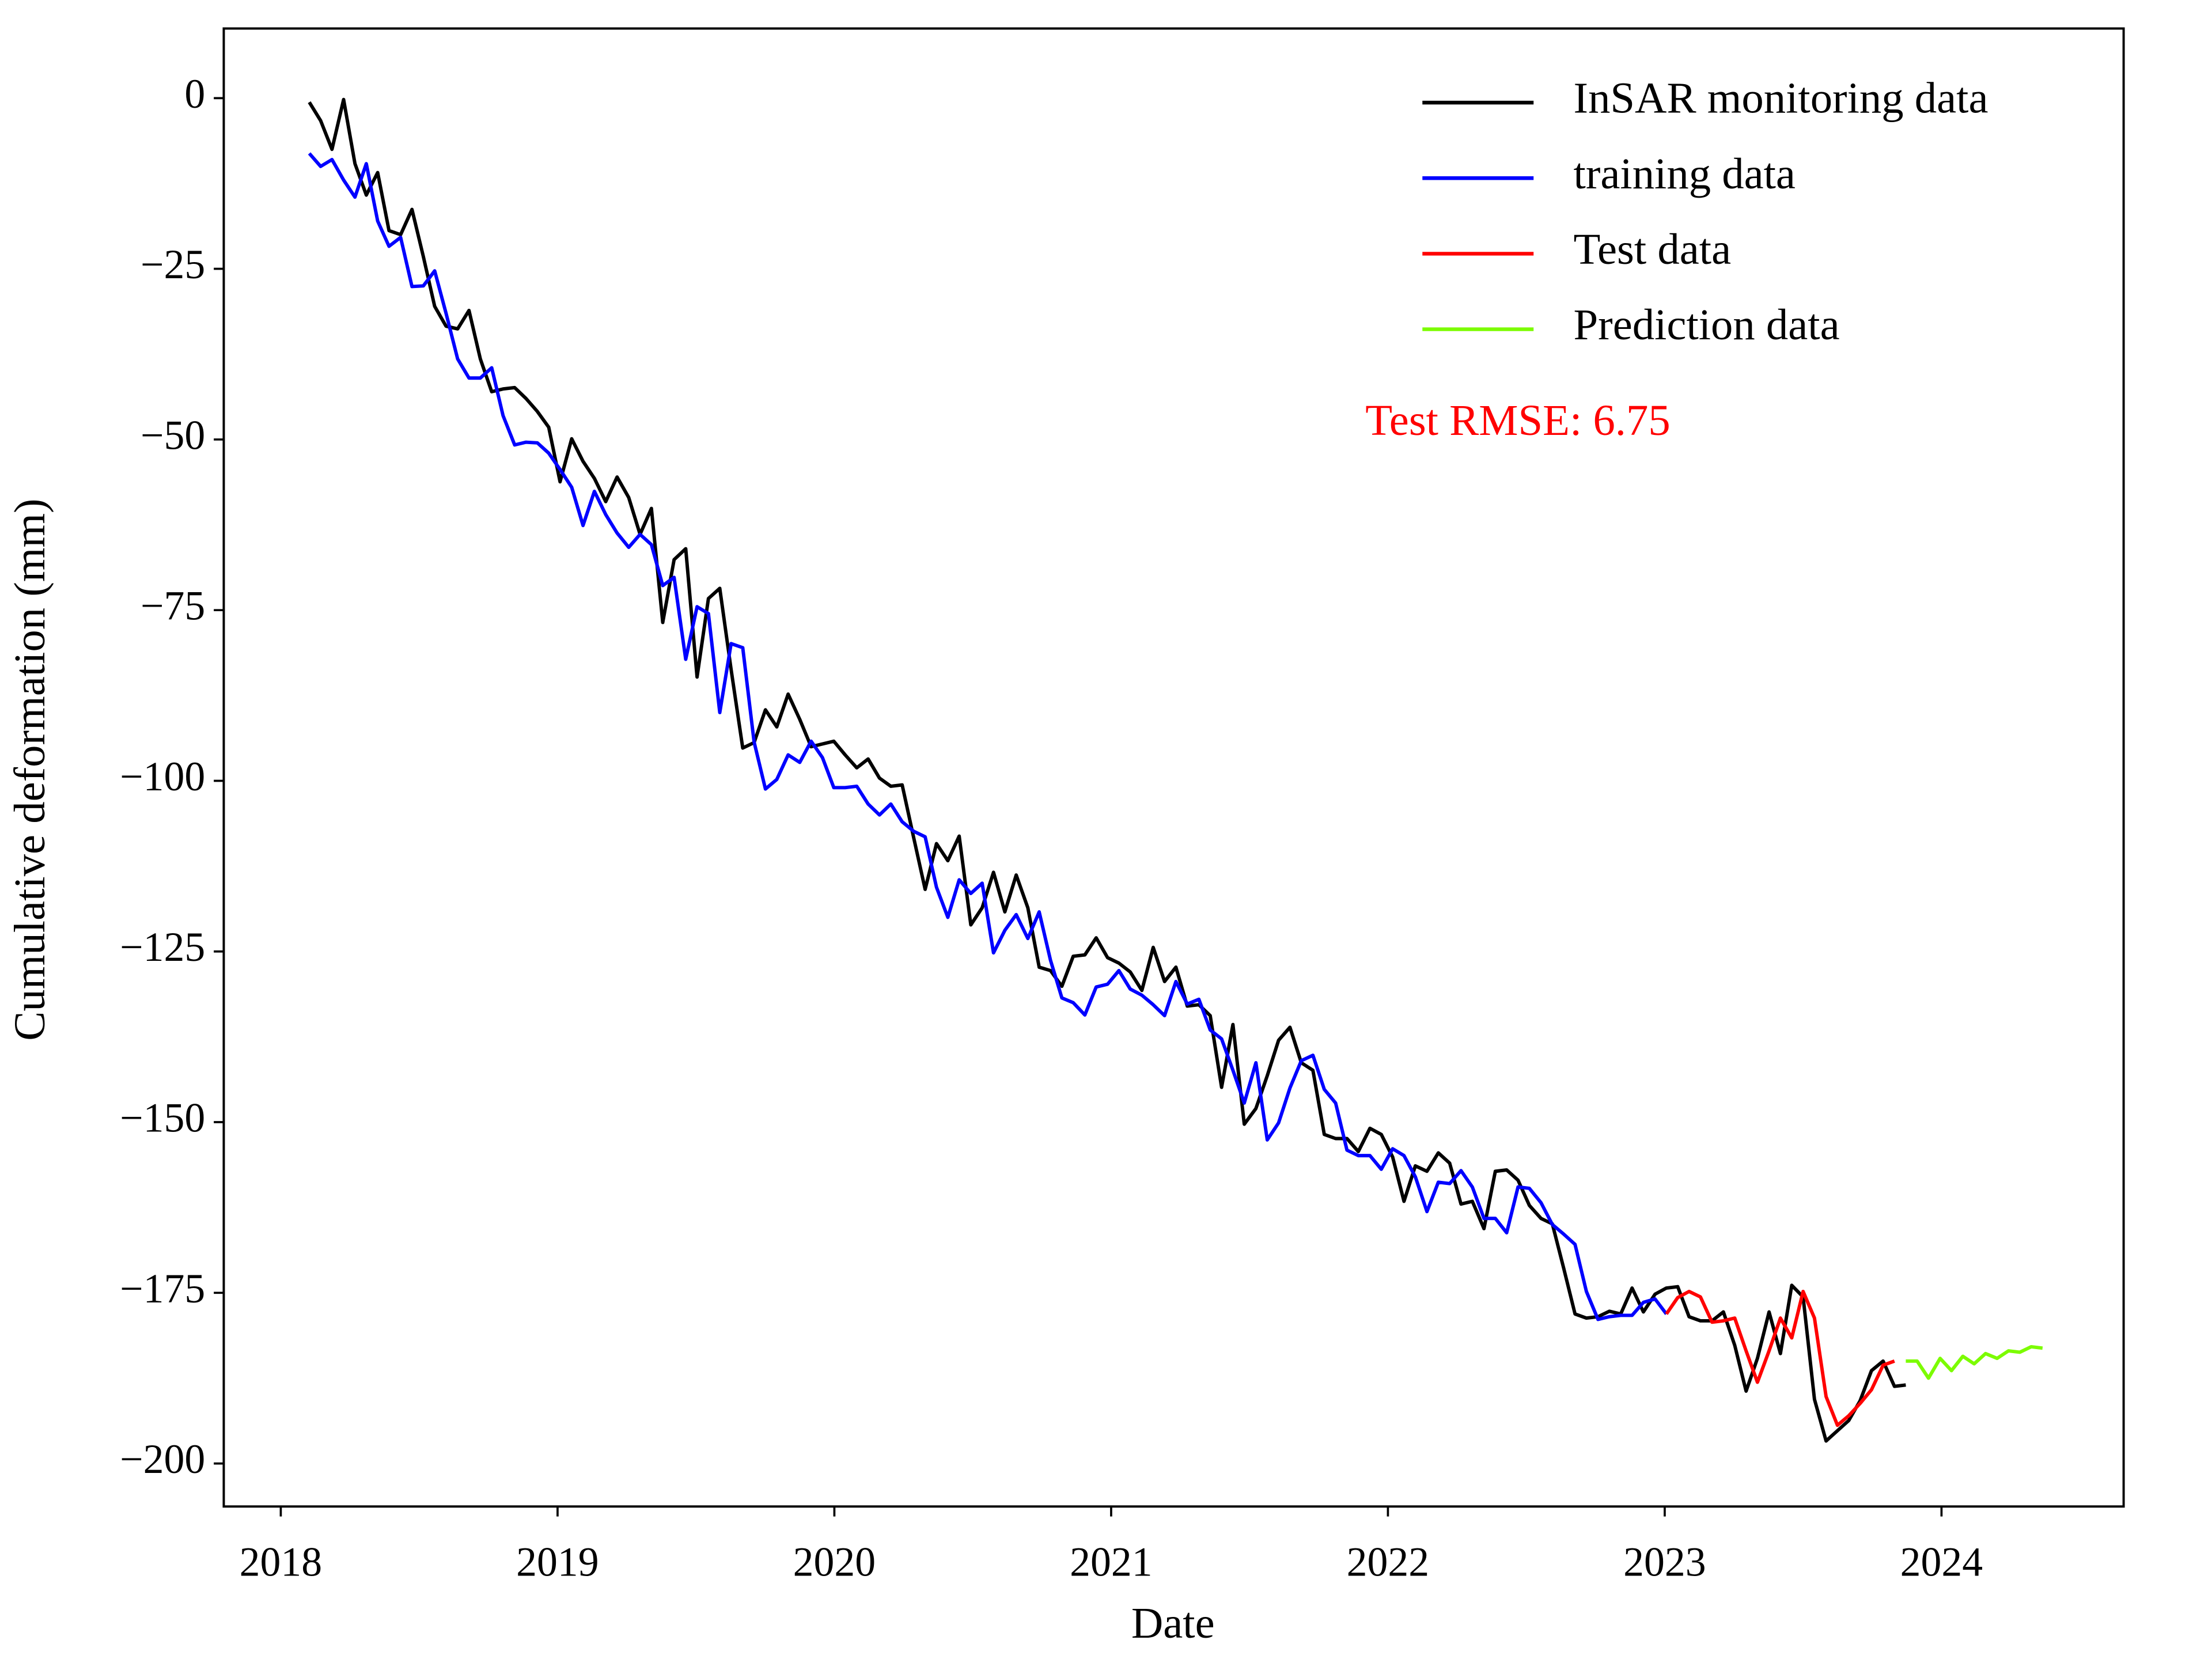 The image size is (2212, 1659). What do you see at coordinates (162, 776) in the screenshot?
I see `y-tick-label: −100` at bounding box center [162, 776].